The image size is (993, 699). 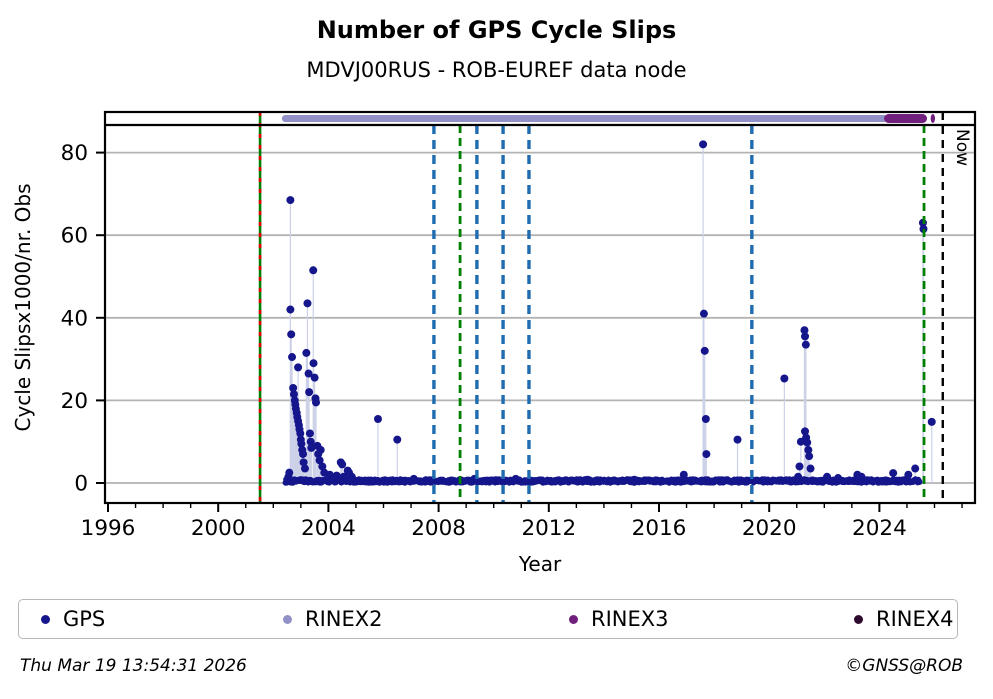 What do you see at coordinates (133, 666) in the screenshot?
I see `plot-timestamp: Thu Mar 19 13:54:31 2026` at bounding box center [133, 666].